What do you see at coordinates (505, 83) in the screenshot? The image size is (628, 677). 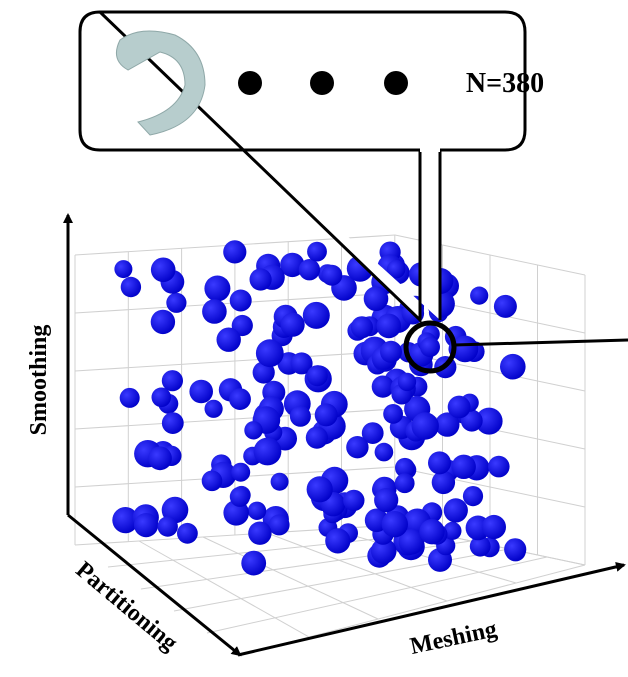 I see `sample-count: N=380` at bounding box center [505, 83].